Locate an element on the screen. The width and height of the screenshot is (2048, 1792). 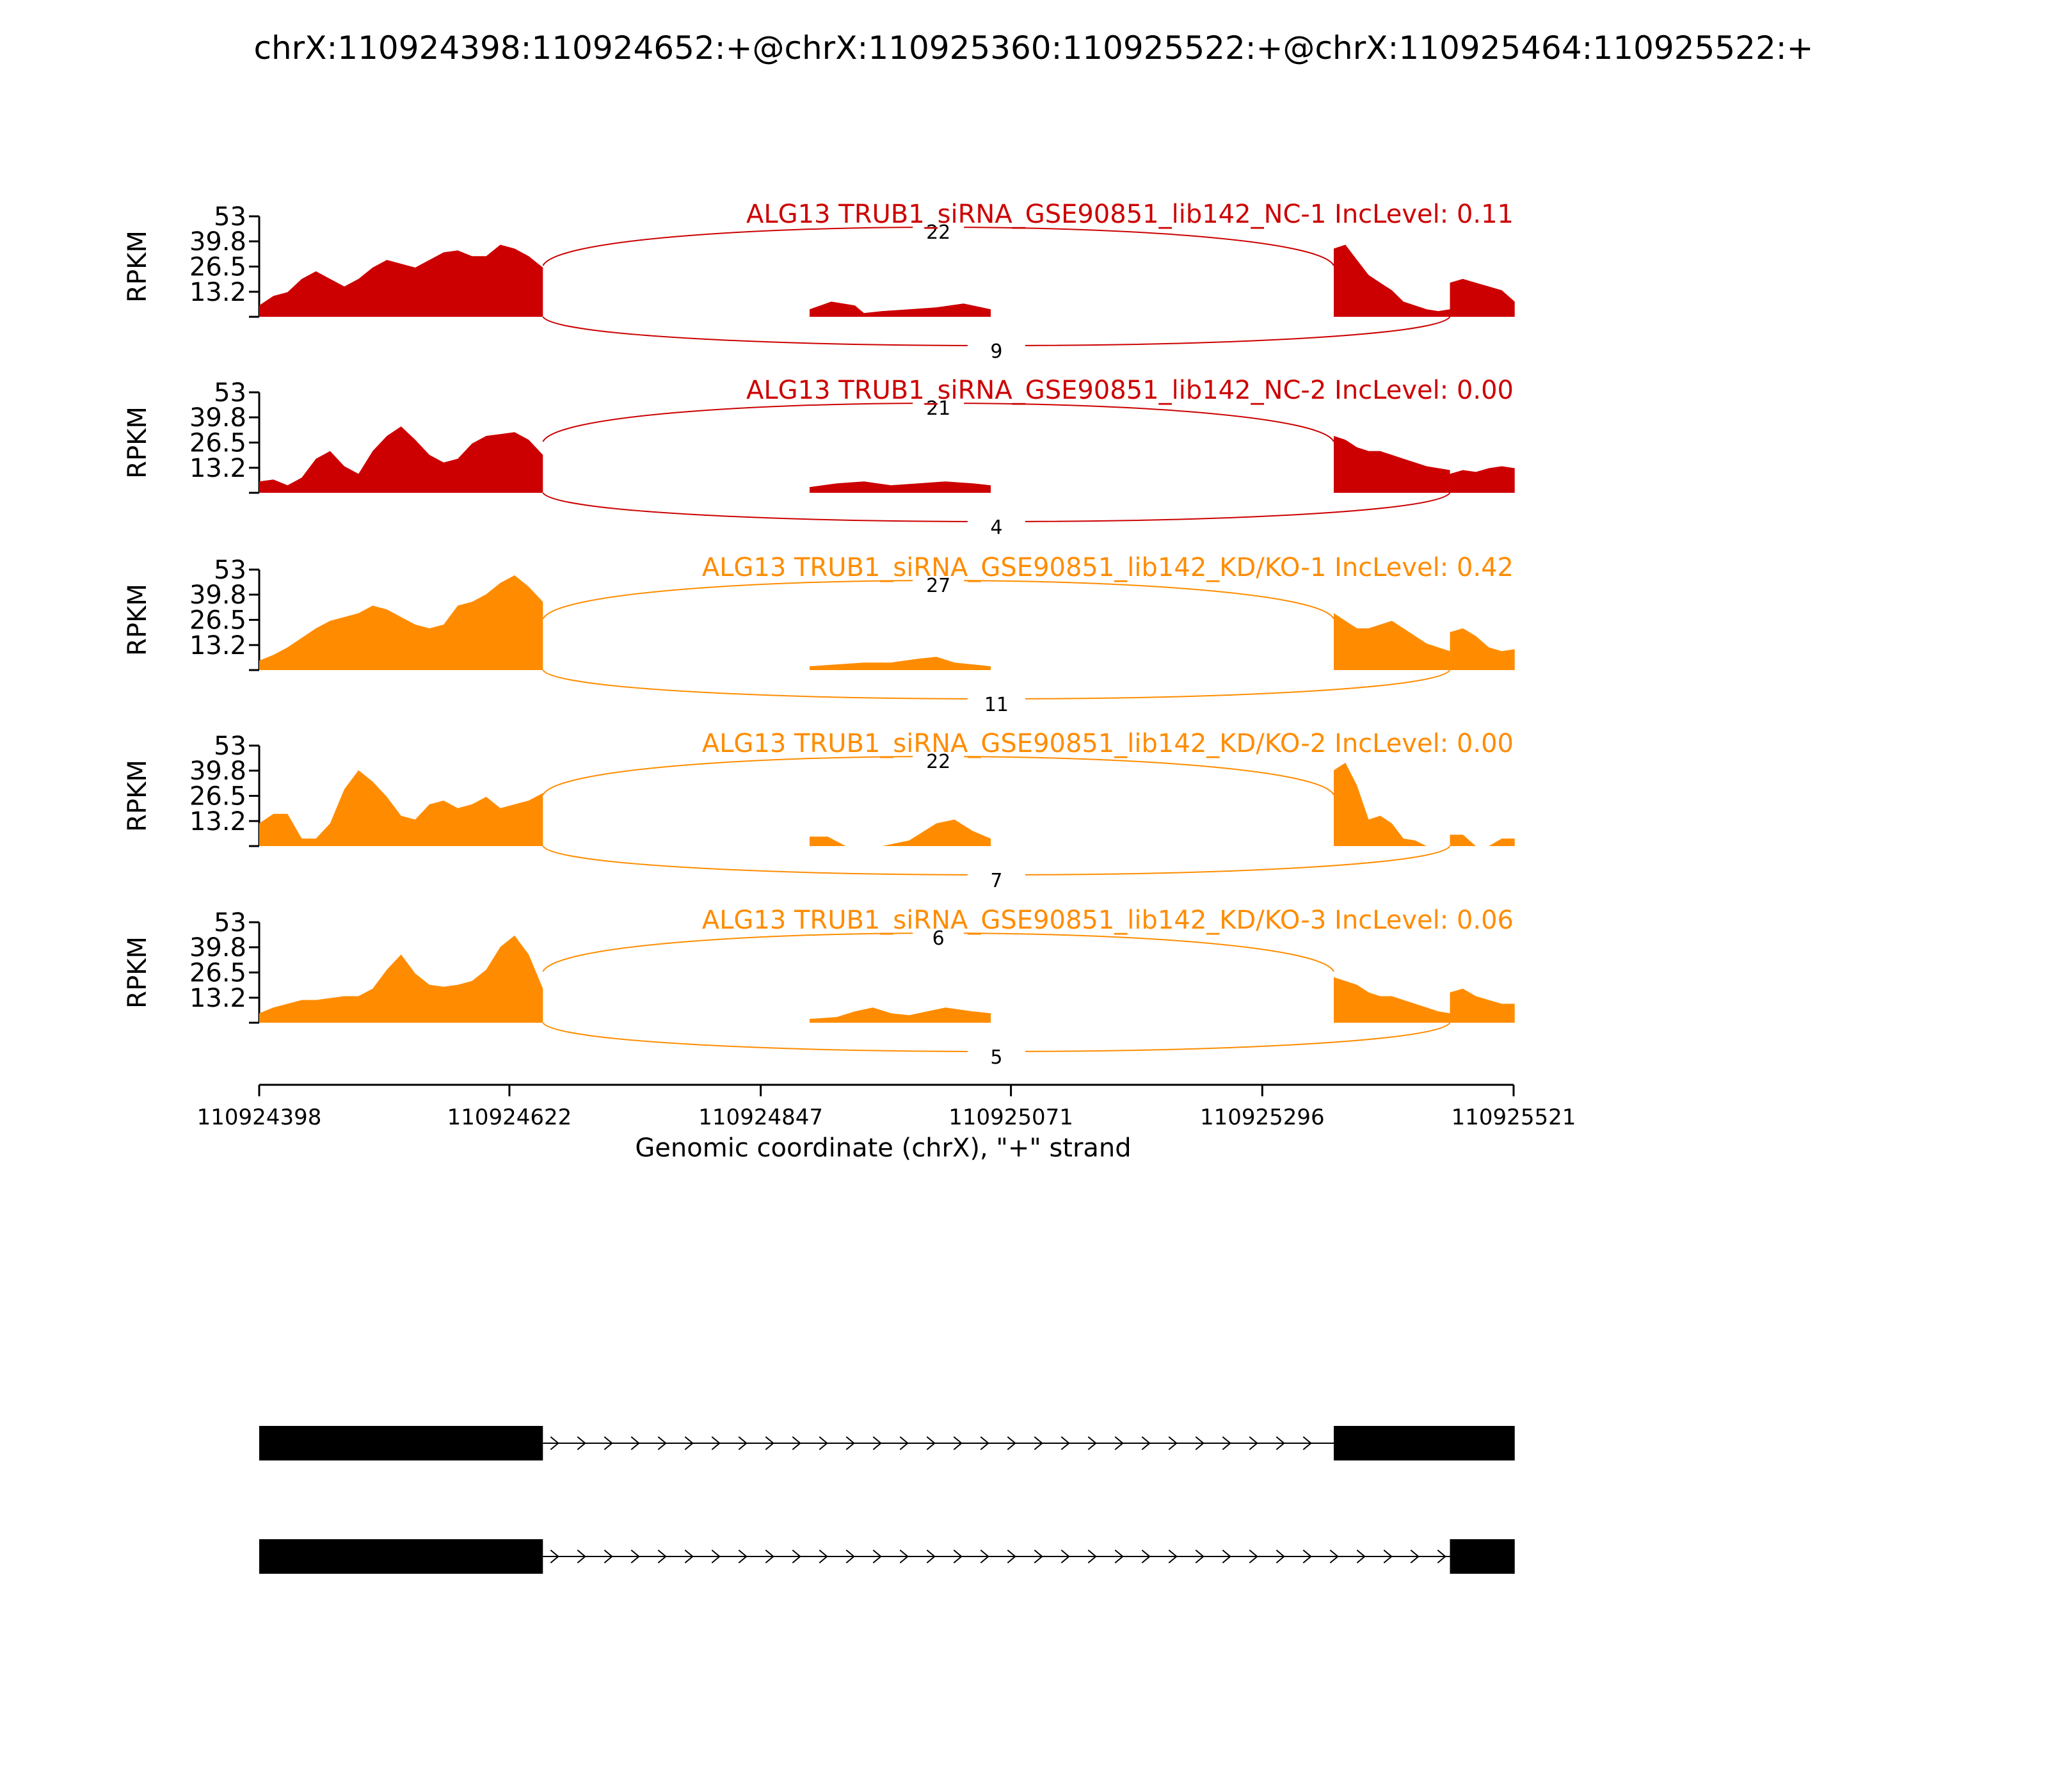
junction-count-lower: 9 is located at coordinates (996, 351).